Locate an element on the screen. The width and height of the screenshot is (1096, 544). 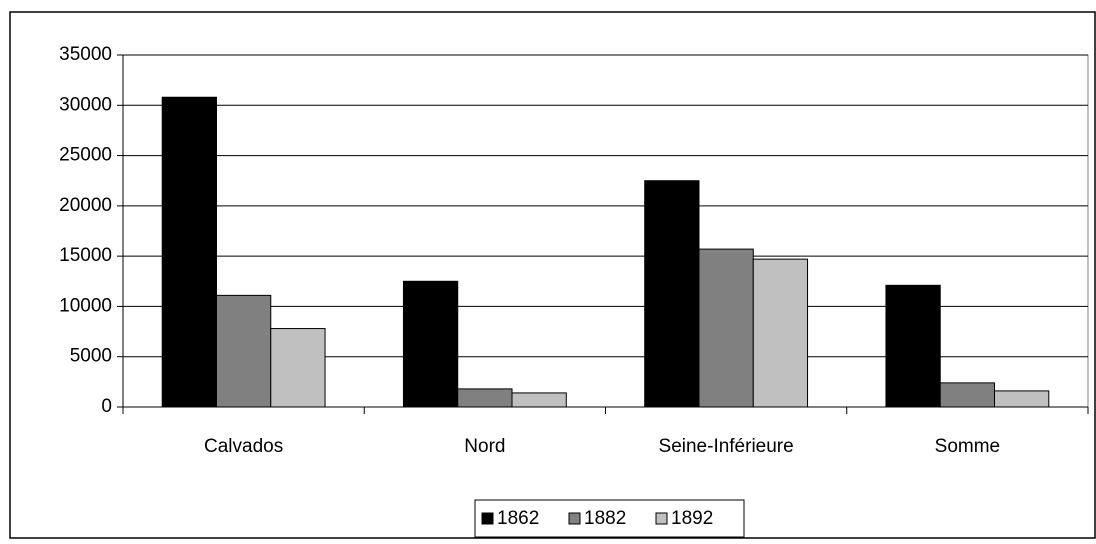
y-tick-label: 20000 is located at coordinates (85, 205).